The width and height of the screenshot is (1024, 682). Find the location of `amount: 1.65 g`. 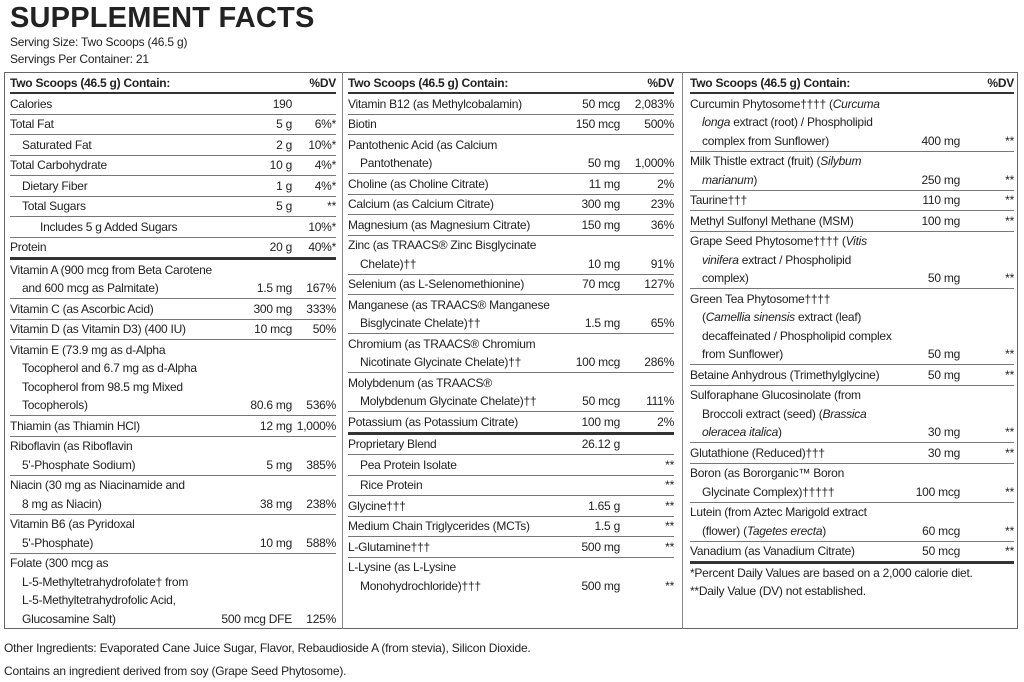

amount: 1.65 g is located at coordinates (604, 505).